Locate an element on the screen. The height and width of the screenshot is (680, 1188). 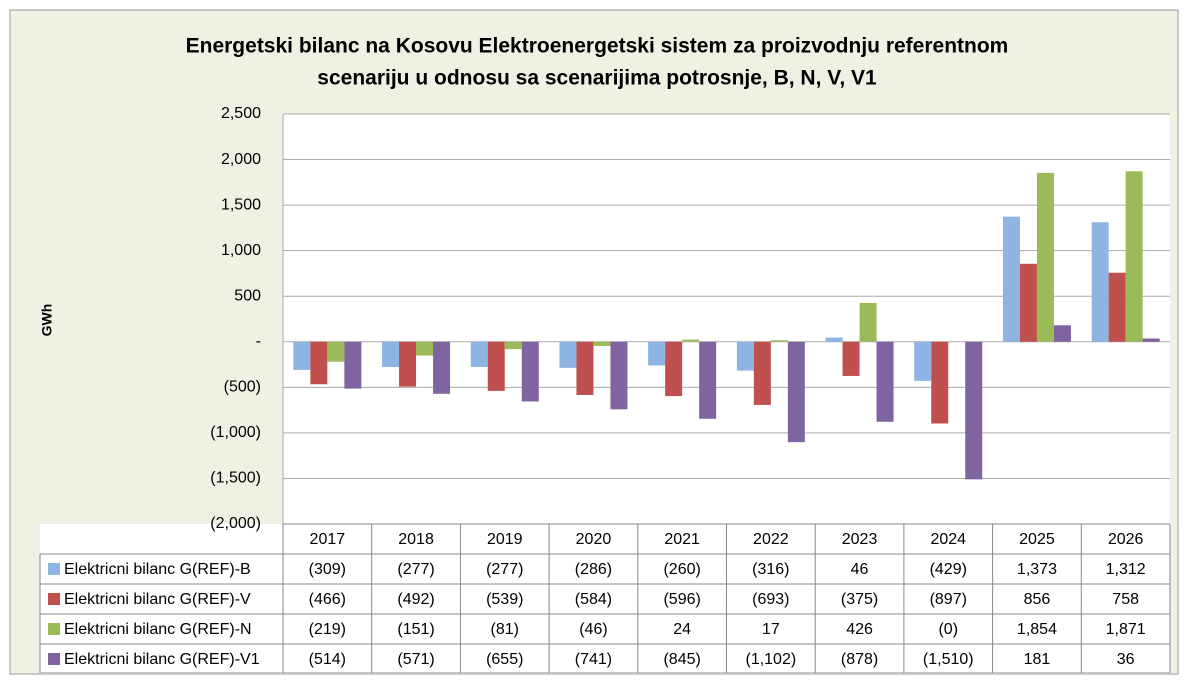
y-tick-label: 1,000 is located at coordinates (241, 250).